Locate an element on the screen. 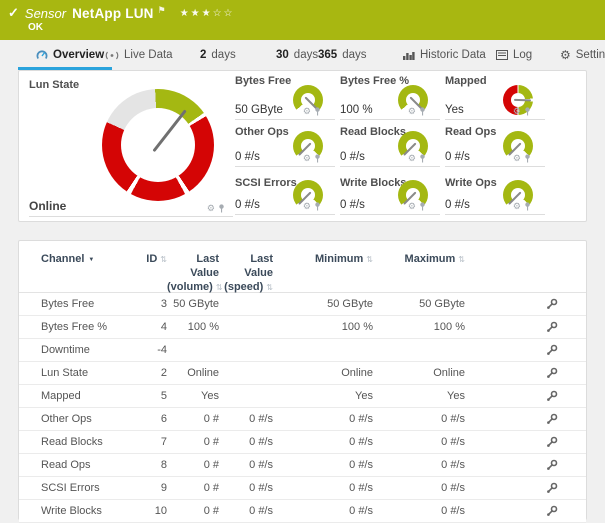 The image size is (605, 523). historic-data-chart-icon is located at coordinates (409, 55).